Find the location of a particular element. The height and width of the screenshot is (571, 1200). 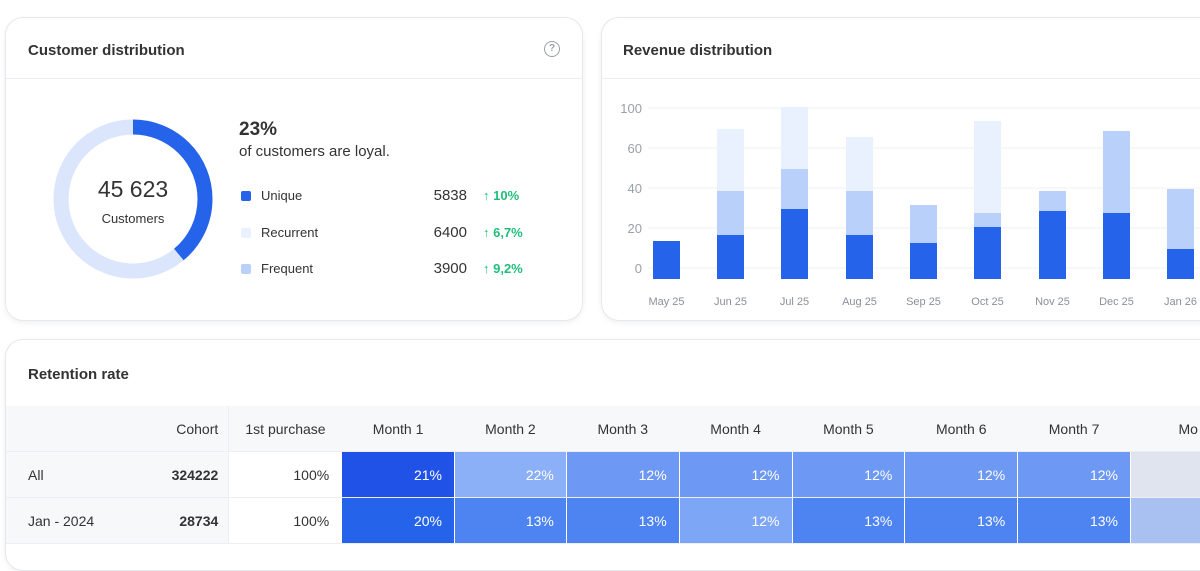

header-month-1: Month 1 is located at coordinates (398, 429).